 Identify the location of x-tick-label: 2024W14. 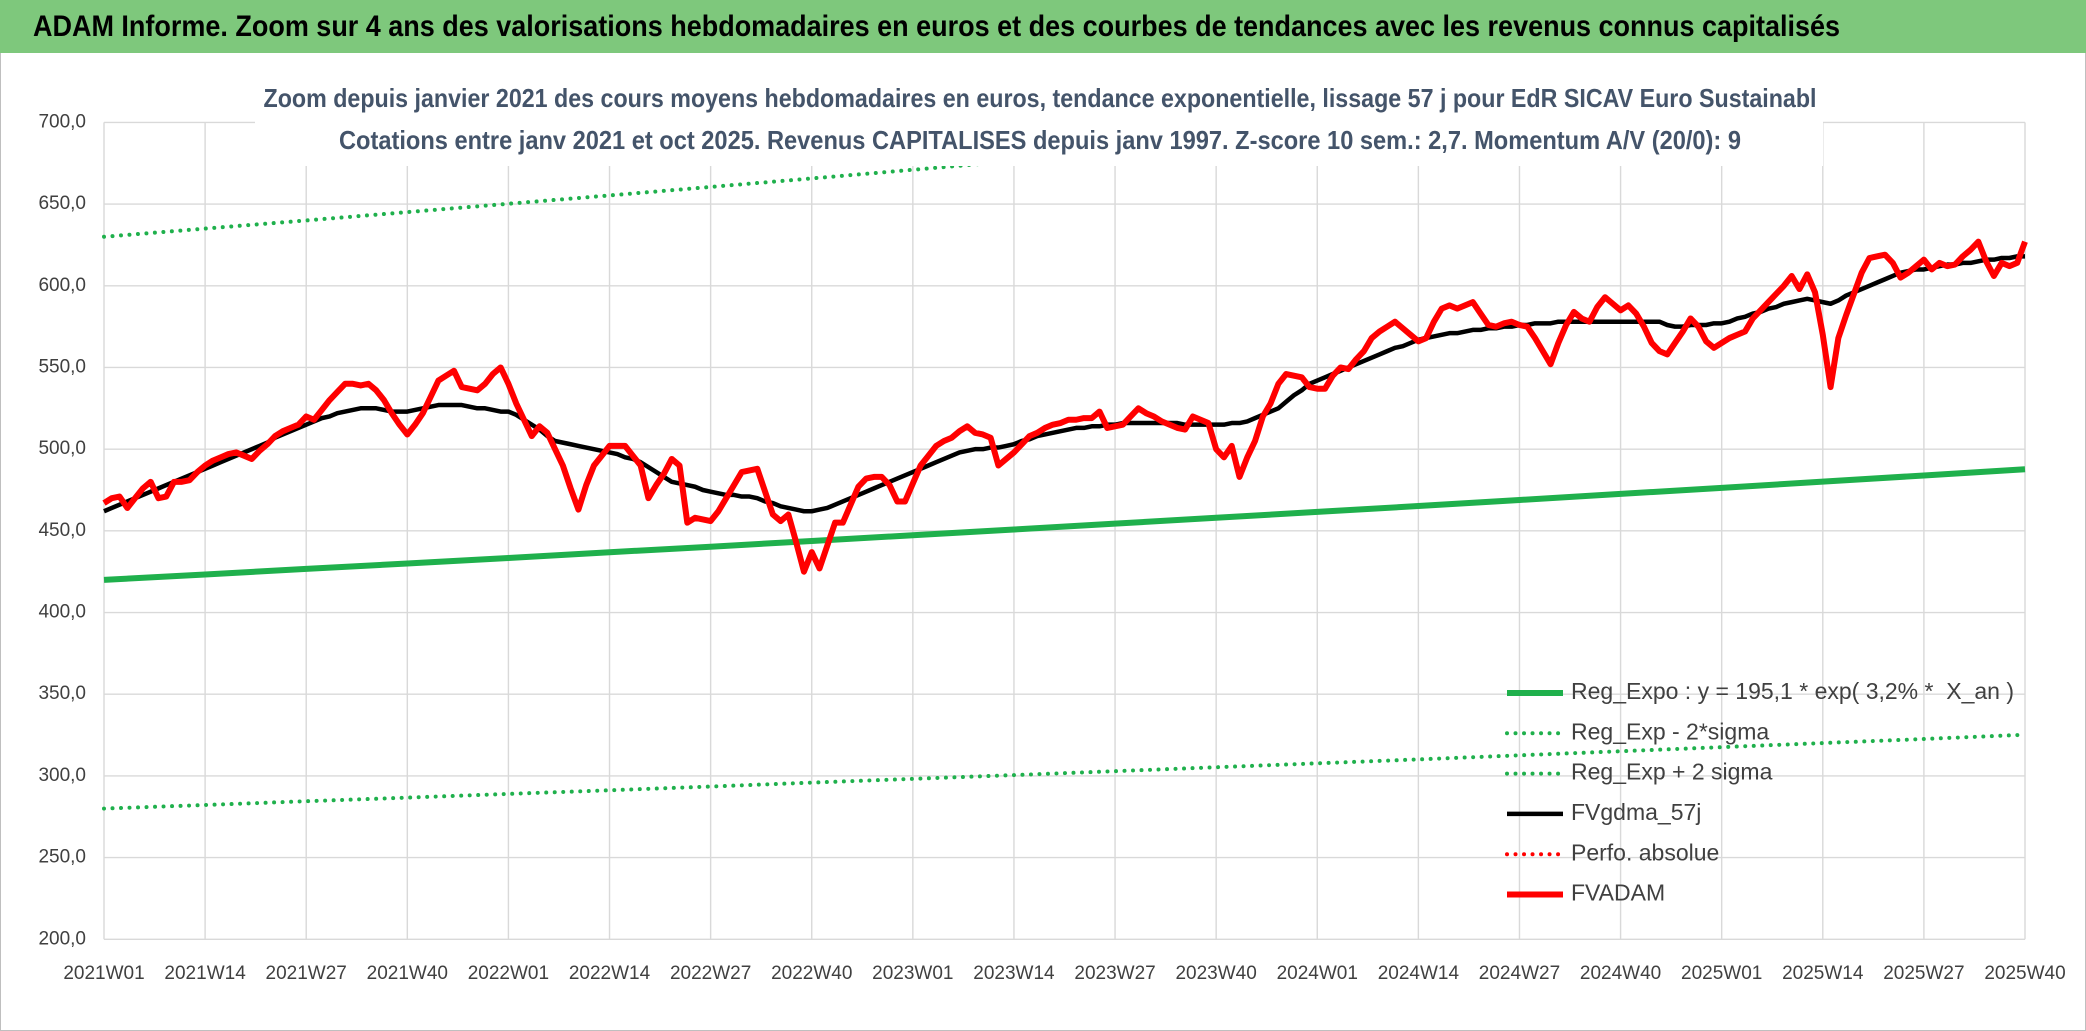
(1419, 973).